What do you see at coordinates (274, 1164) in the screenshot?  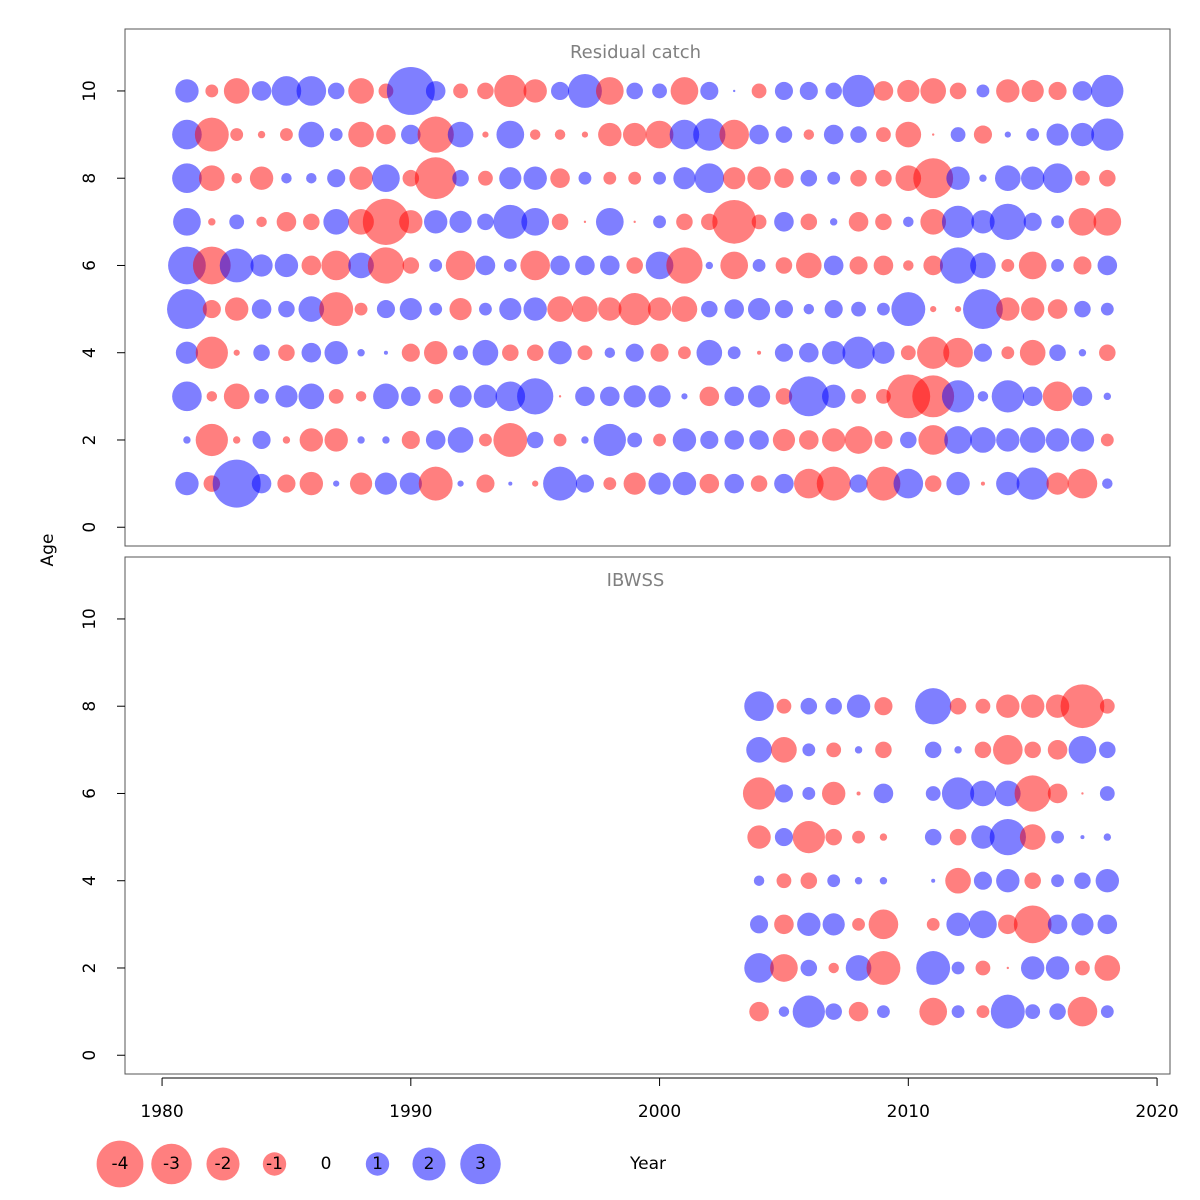 I see `legend-bubble` at bounding box center [274, 1164].